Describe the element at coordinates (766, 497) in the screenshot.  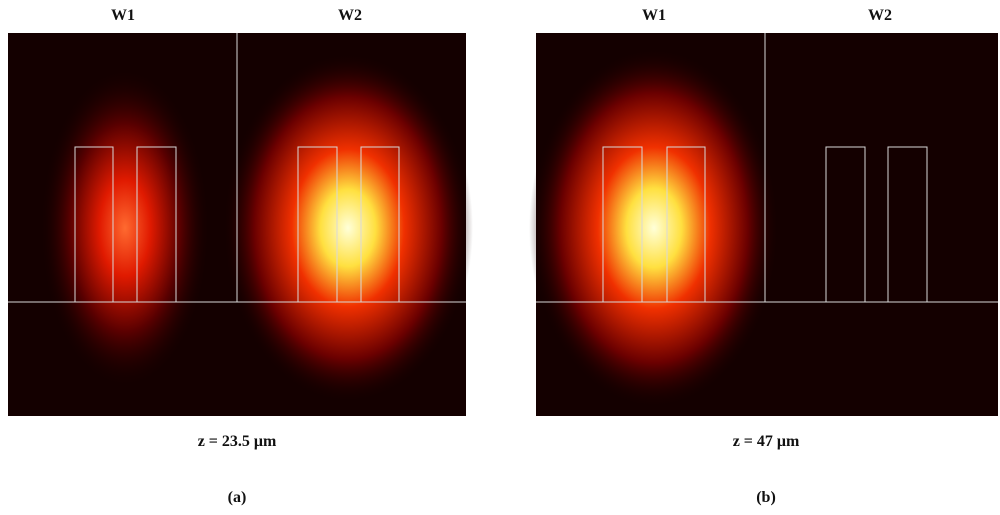
I see `panel-tag: (b)` at that location.